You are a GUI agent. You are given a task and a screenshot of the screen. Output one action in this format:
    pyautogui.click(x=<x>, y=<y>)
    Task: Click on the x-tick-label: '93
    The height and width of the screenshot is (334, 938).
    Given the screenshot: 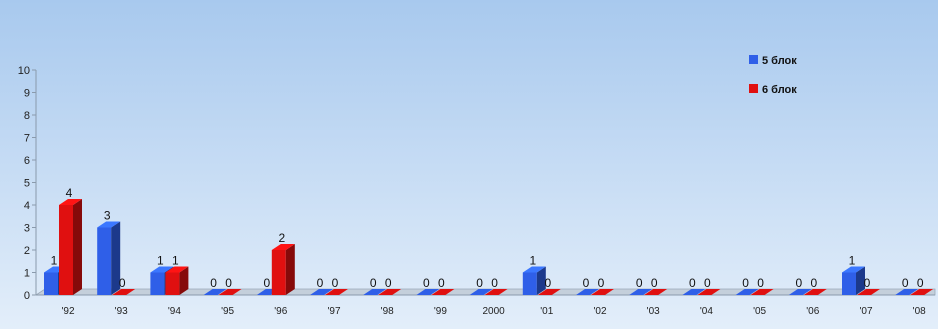 What is the action you would take?
    pyautogui.click(x=121, y=311)
    